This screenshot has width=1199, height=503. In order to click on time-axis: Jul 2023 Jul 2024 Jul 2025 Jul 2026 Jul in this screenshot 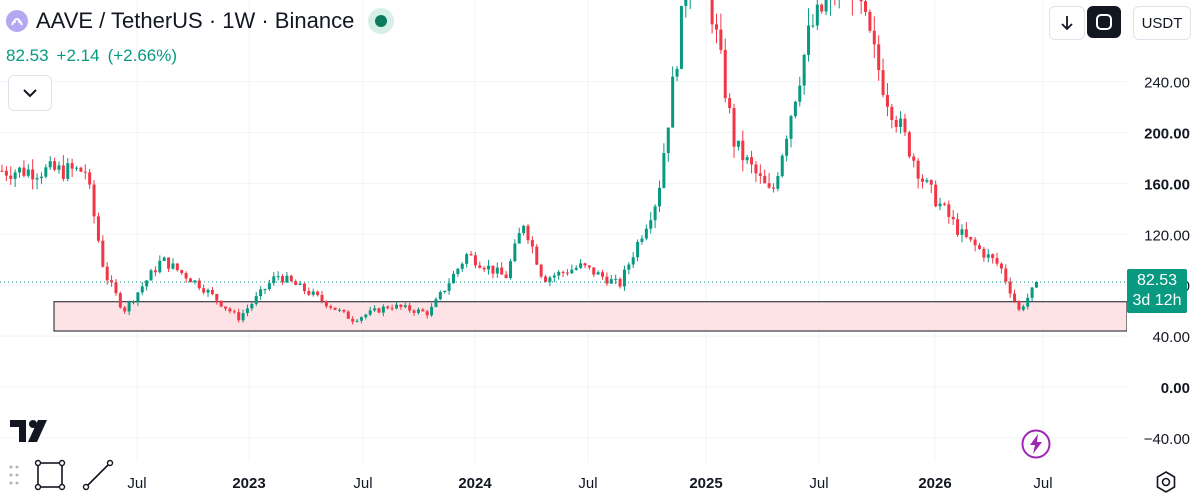, I will do `click(589, 483)`.